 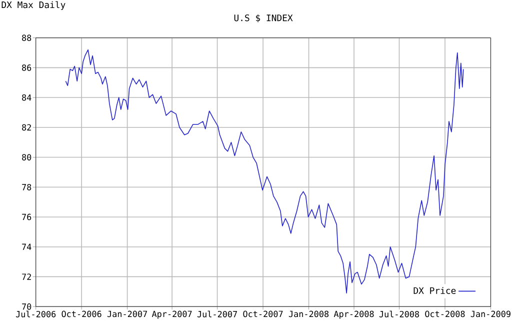 I want to click on x-tick-label: Jul-2008, so click(x=399, y=314).